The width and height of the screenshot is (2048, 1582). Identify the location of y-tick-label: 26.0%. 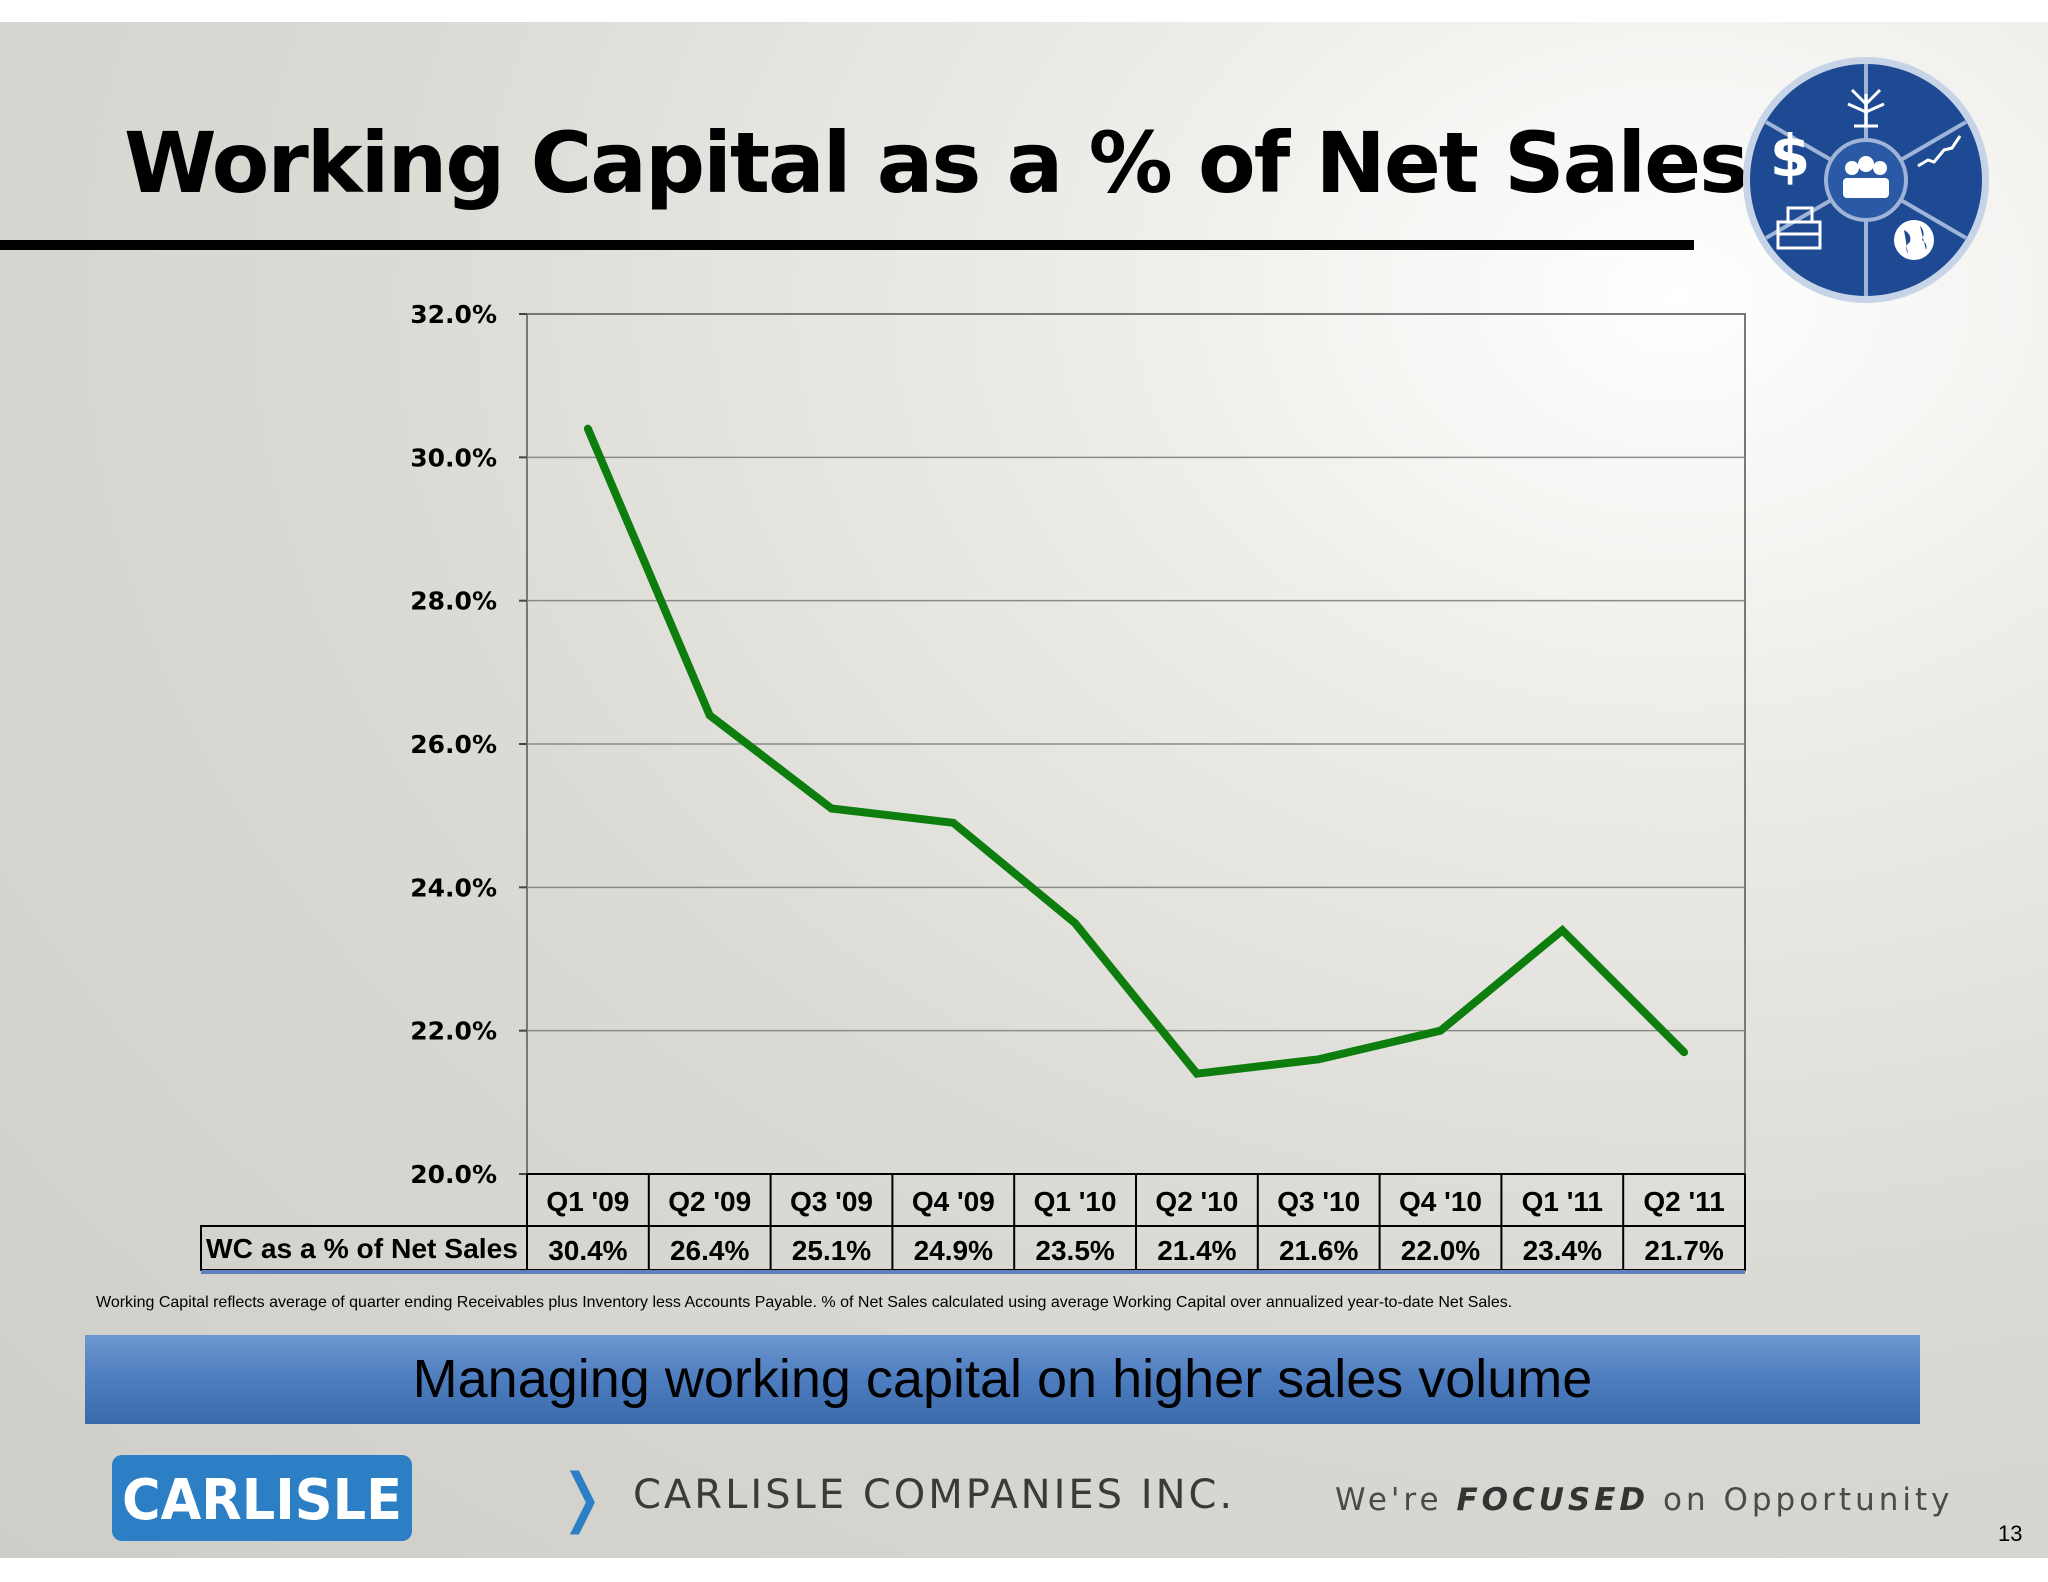
(453, 744).